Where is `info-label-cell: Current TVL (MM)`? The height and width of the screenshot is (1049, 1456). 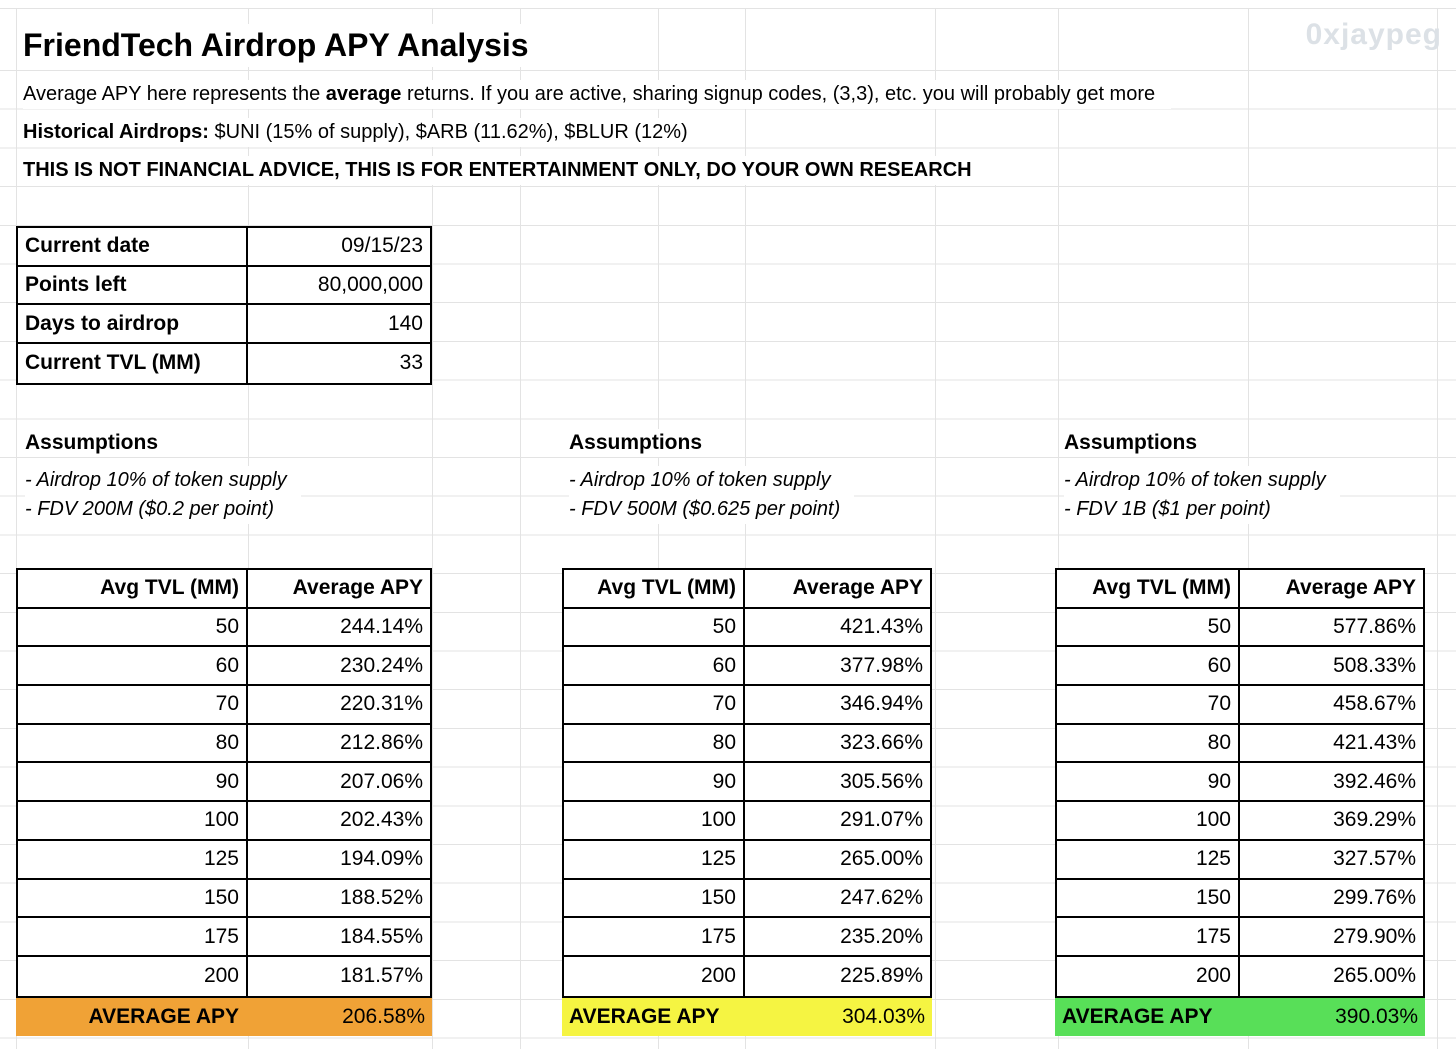 info-label-cell: Current TVL (MM) is located at coordinates (133, 363).